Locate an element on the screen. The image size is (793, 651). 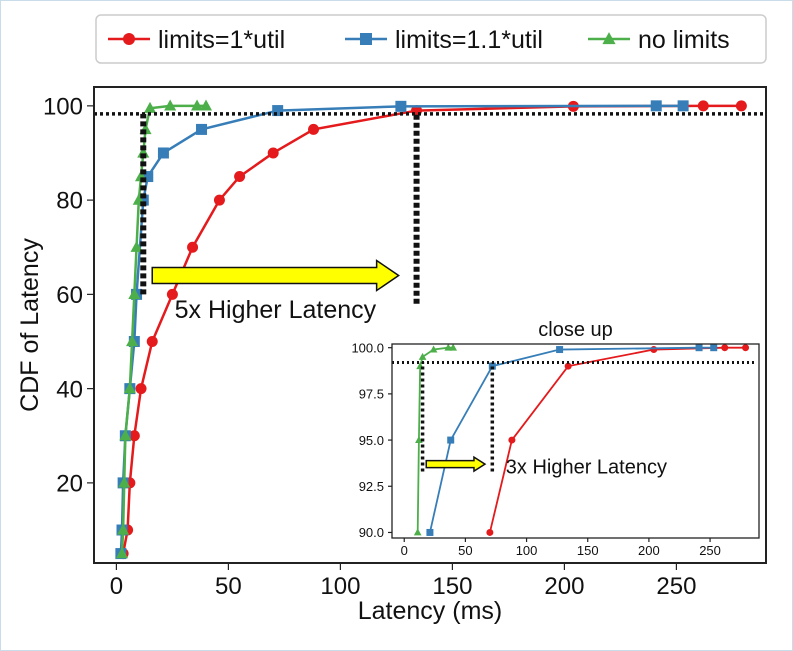
inset-arrow is located at coordinates (456, 464).